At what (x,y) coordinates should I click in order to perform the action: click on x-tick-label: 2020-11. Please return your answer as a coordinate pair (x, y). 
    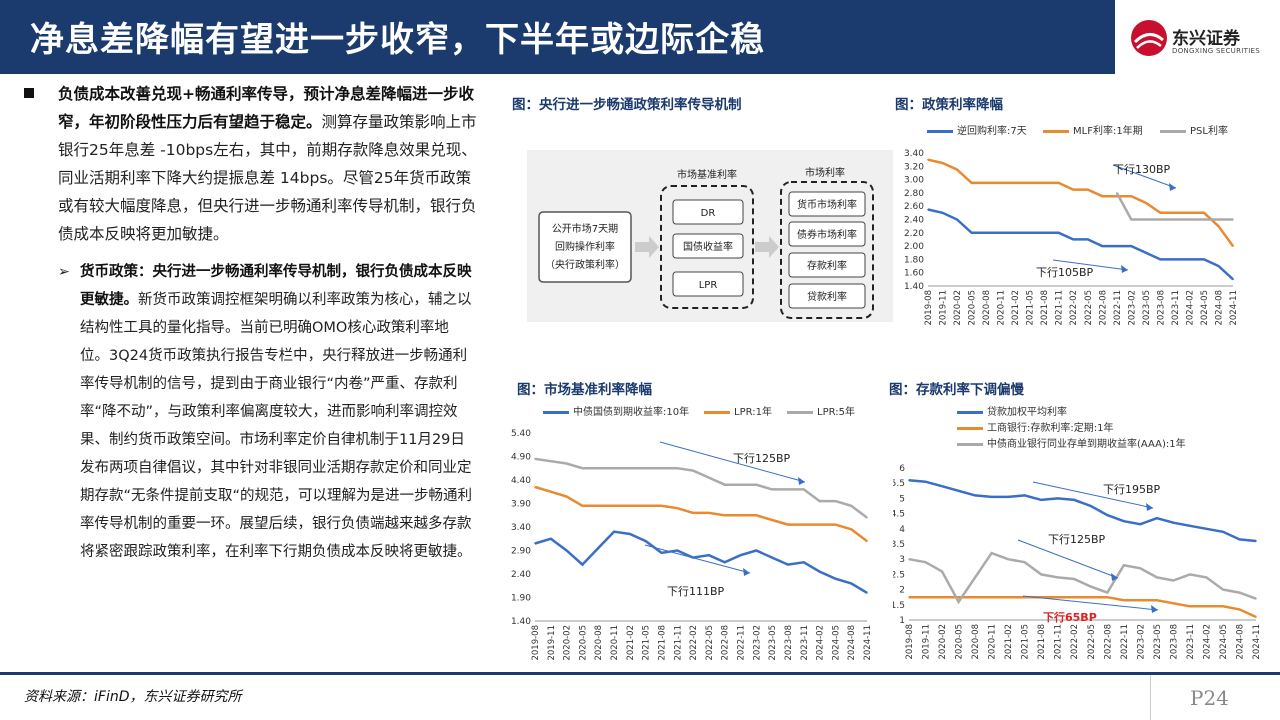
    Looking at the image, I should click on (993, 642).